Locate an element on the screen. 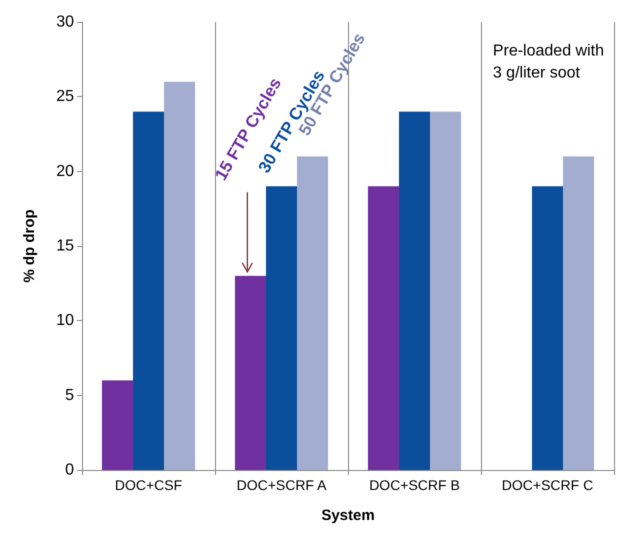 This screenshot has width=644, height=535. y-tick-label: 10 is located at coordinates (65, 321).